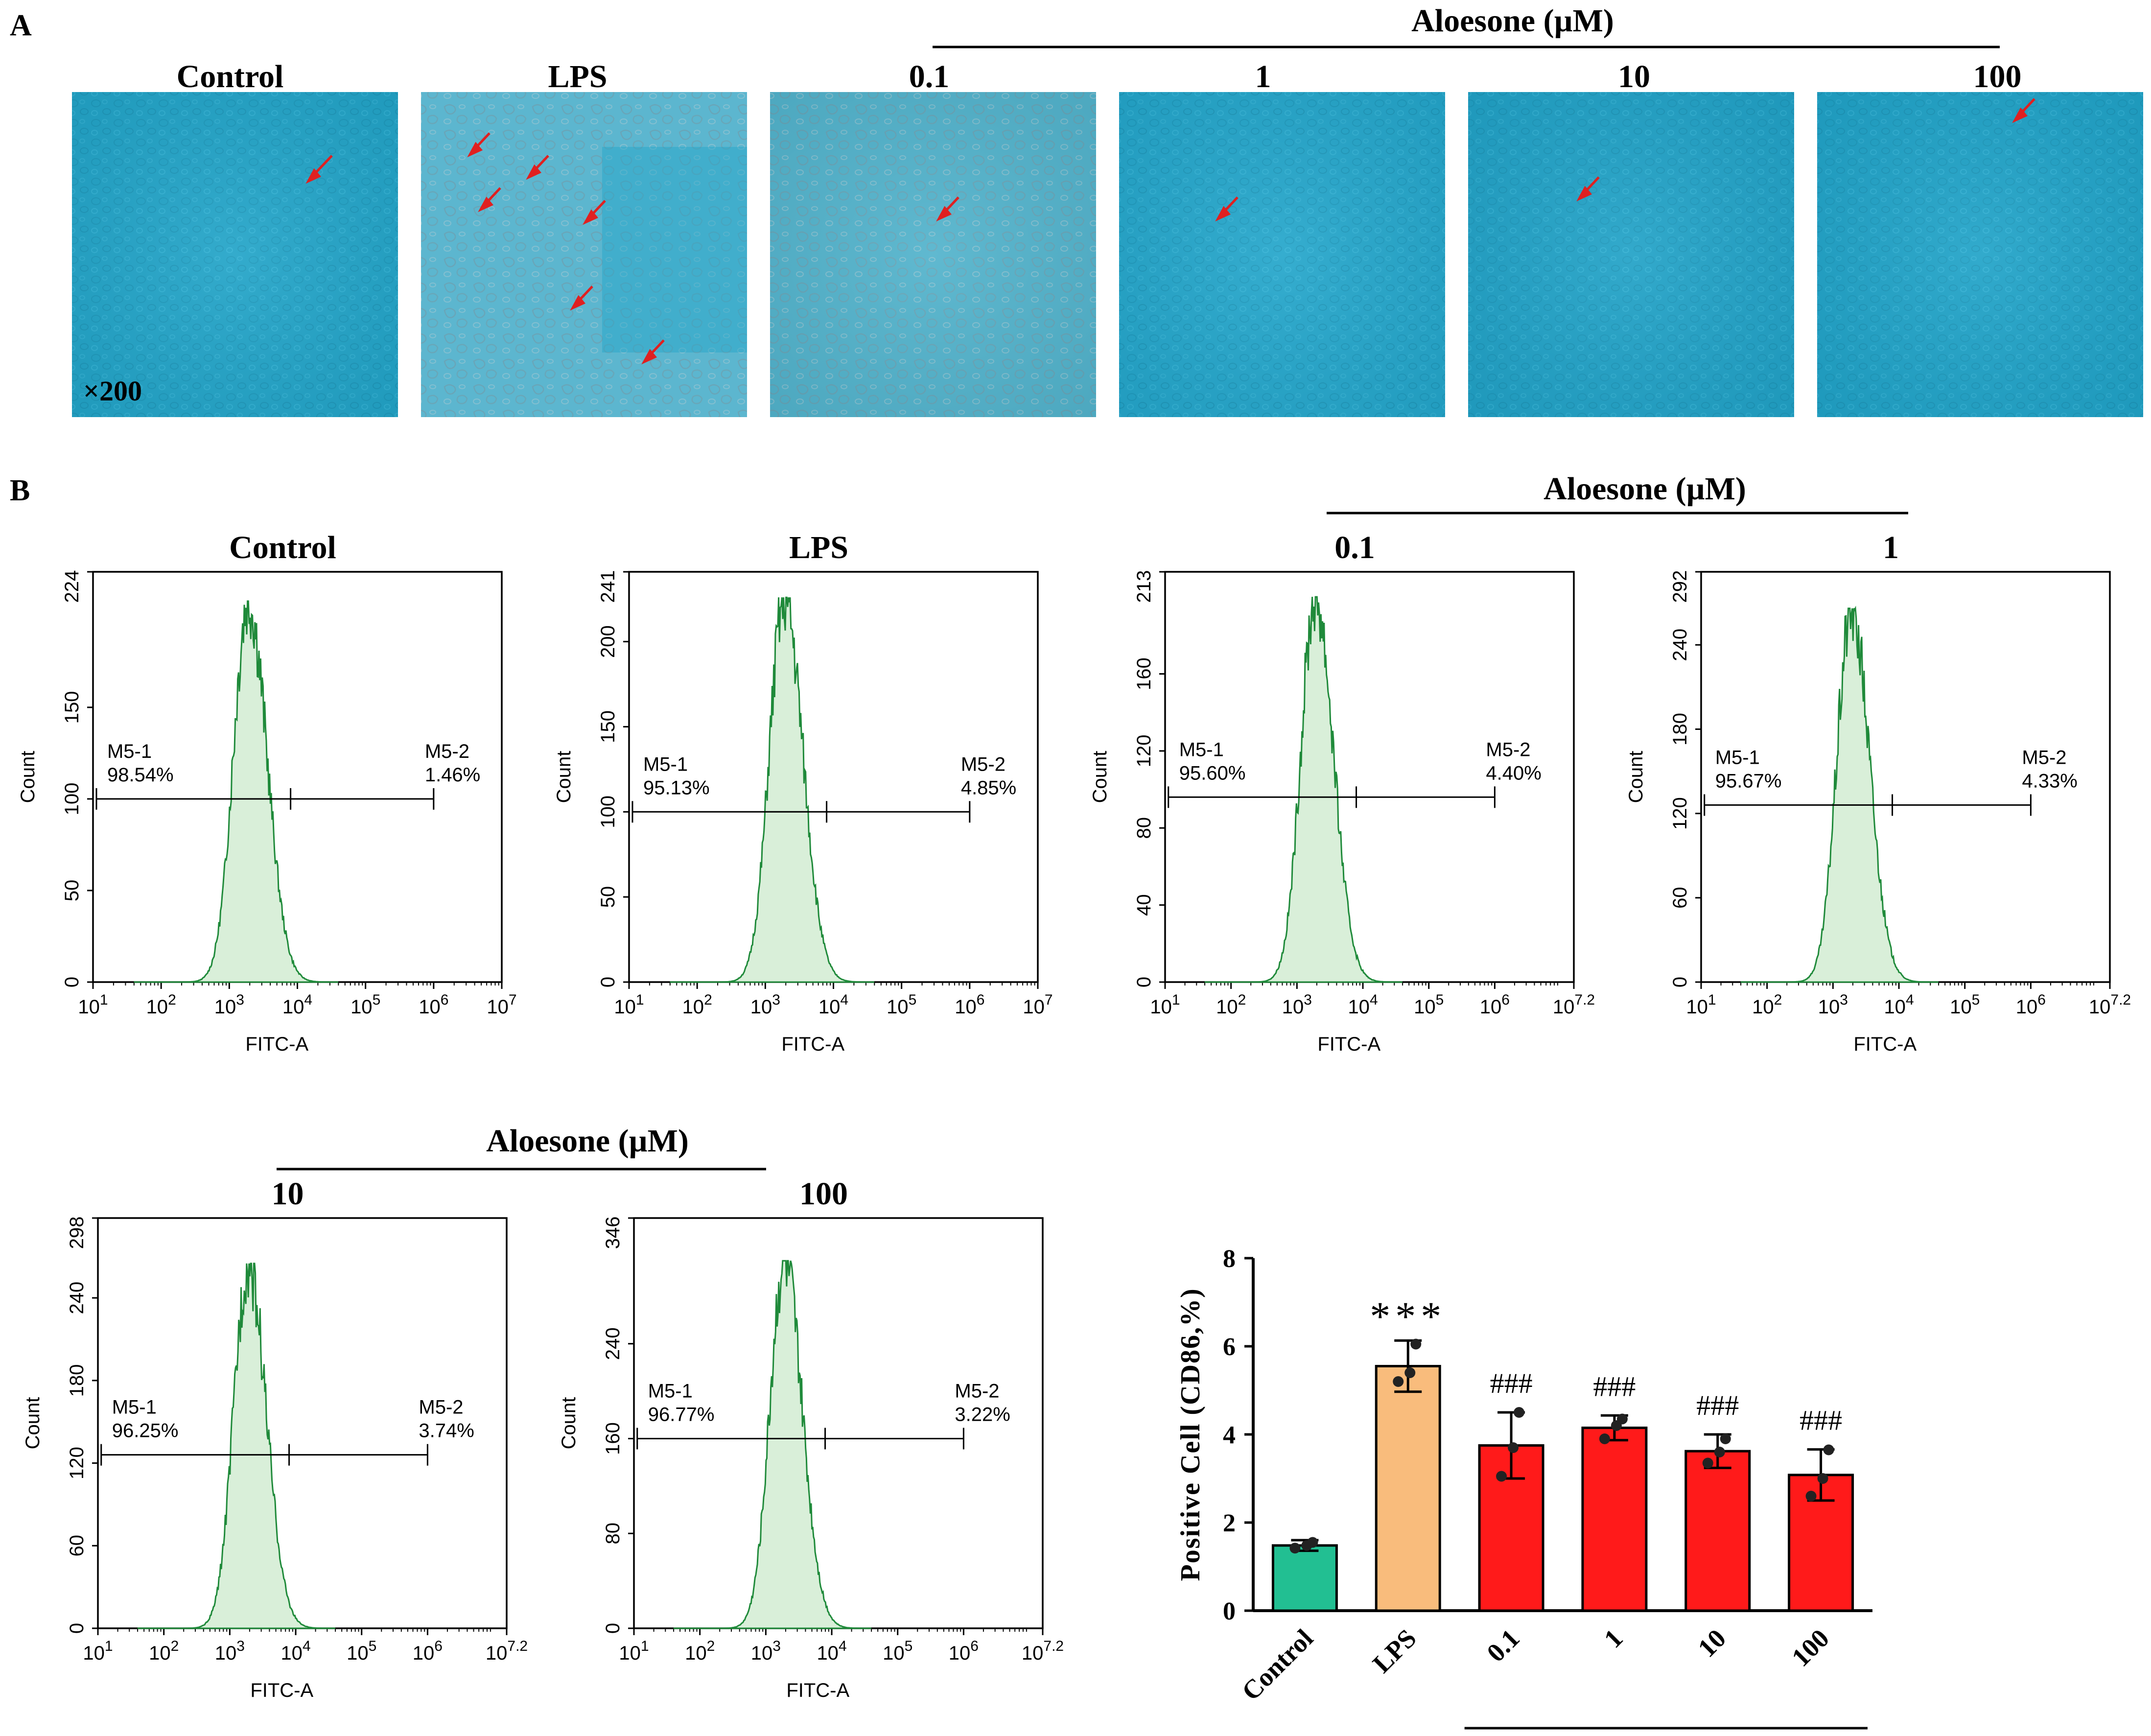  What do you see at coordinates (1503, 1645) in the screenshot?
I see `x-tick-label: 0.1` at bounding box center [1503, 1645].